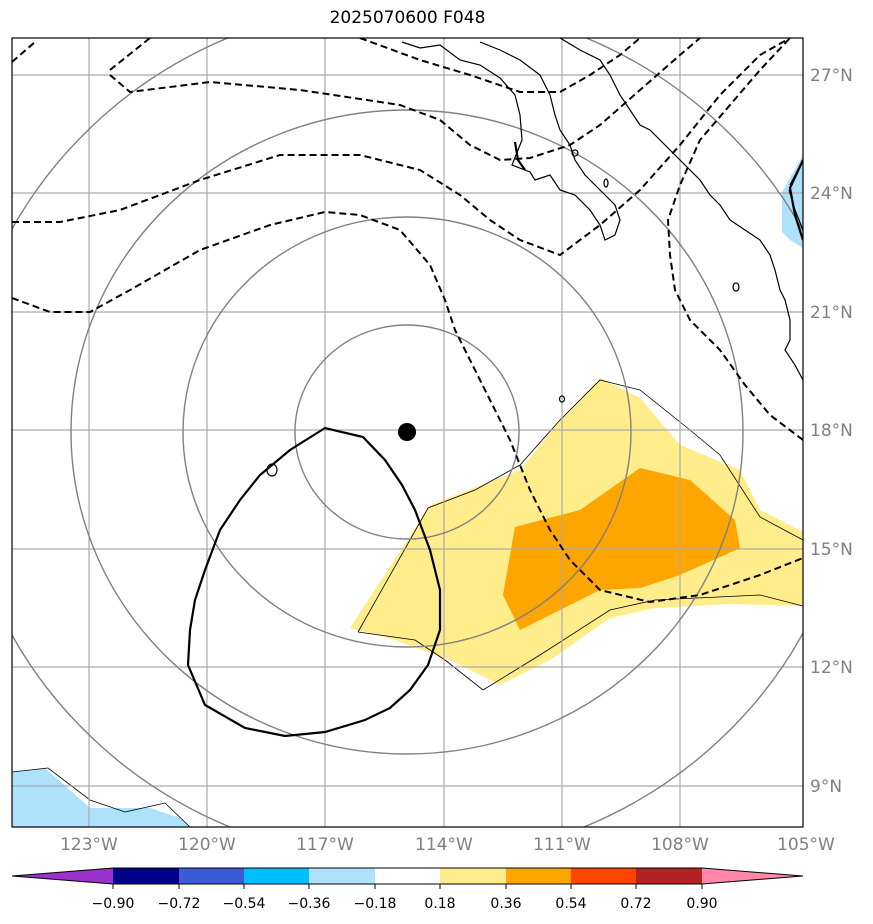 This screenshot has width=873, height=924. Describe the element at coordinates (314, 582) in the screenshot. I see `solid-contour` at that location.